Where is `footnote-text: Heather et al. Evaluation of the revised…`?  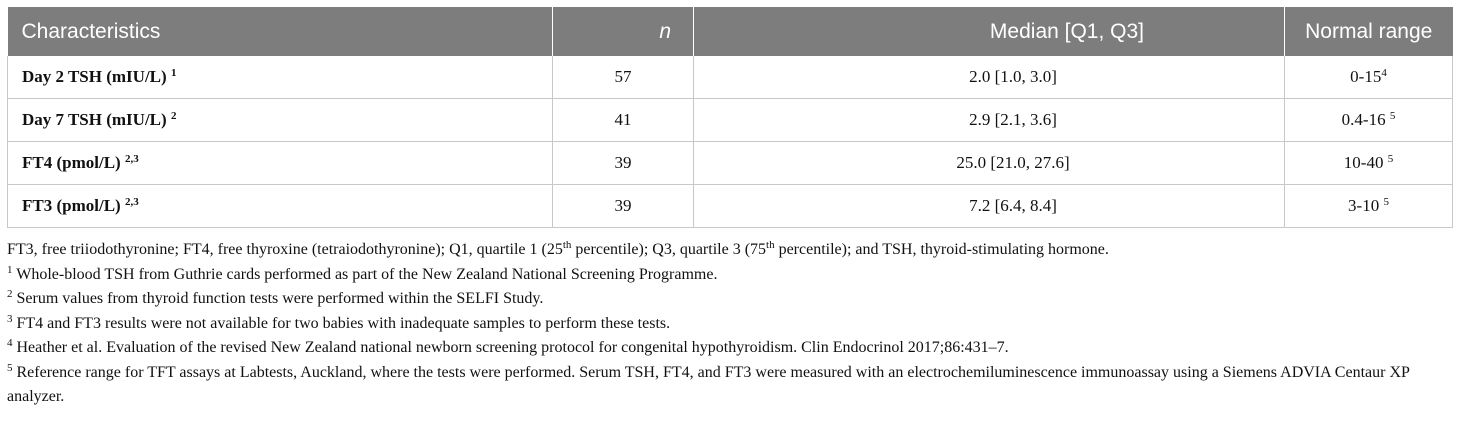
footnote-text: Heather et al. Evaluation of the revised… is located at coordinates (510, 347).